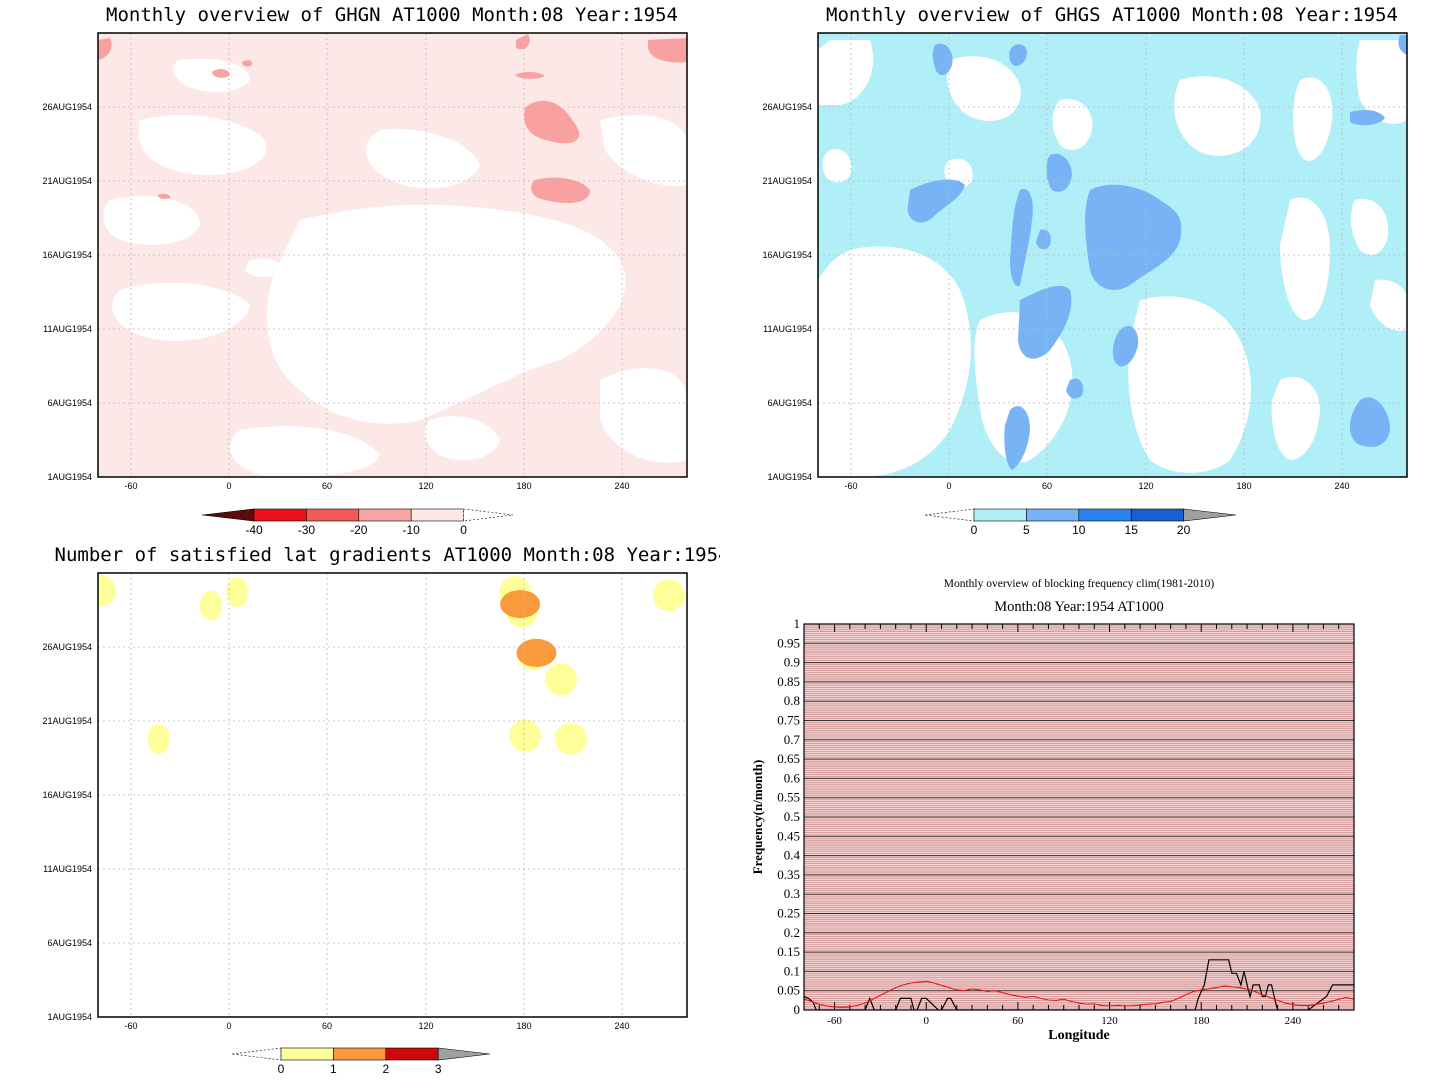  I want to click on y-tick-label: 0.4, so click(792, 855).